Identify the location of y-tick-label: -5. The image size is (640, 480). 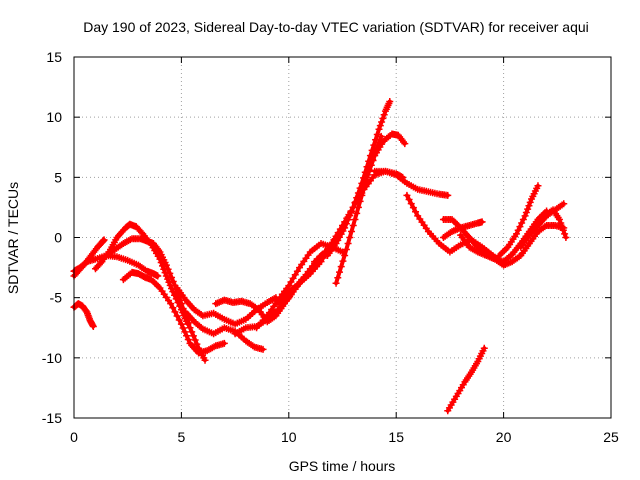
(56, 298).